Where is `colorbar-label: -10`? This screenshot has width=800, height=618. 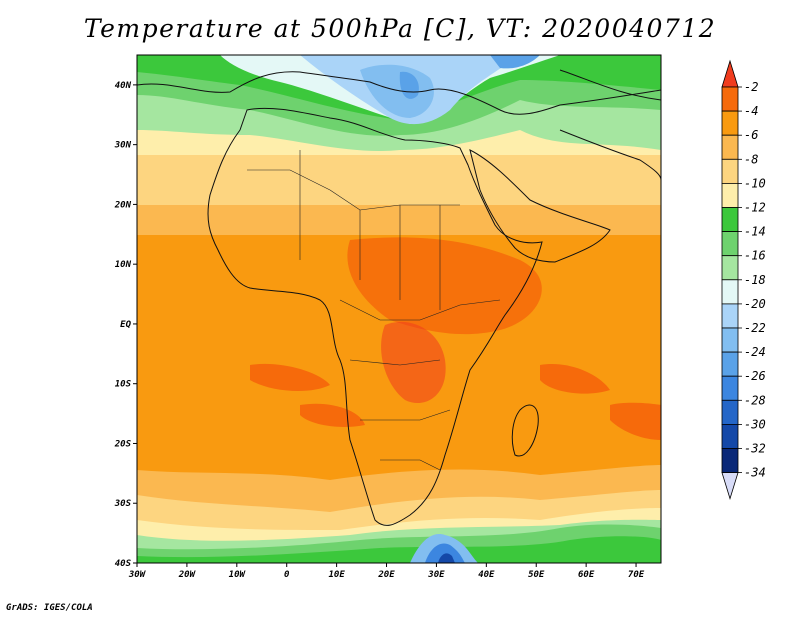 colorbar-label: -10 is located at coordinates (755, 183).